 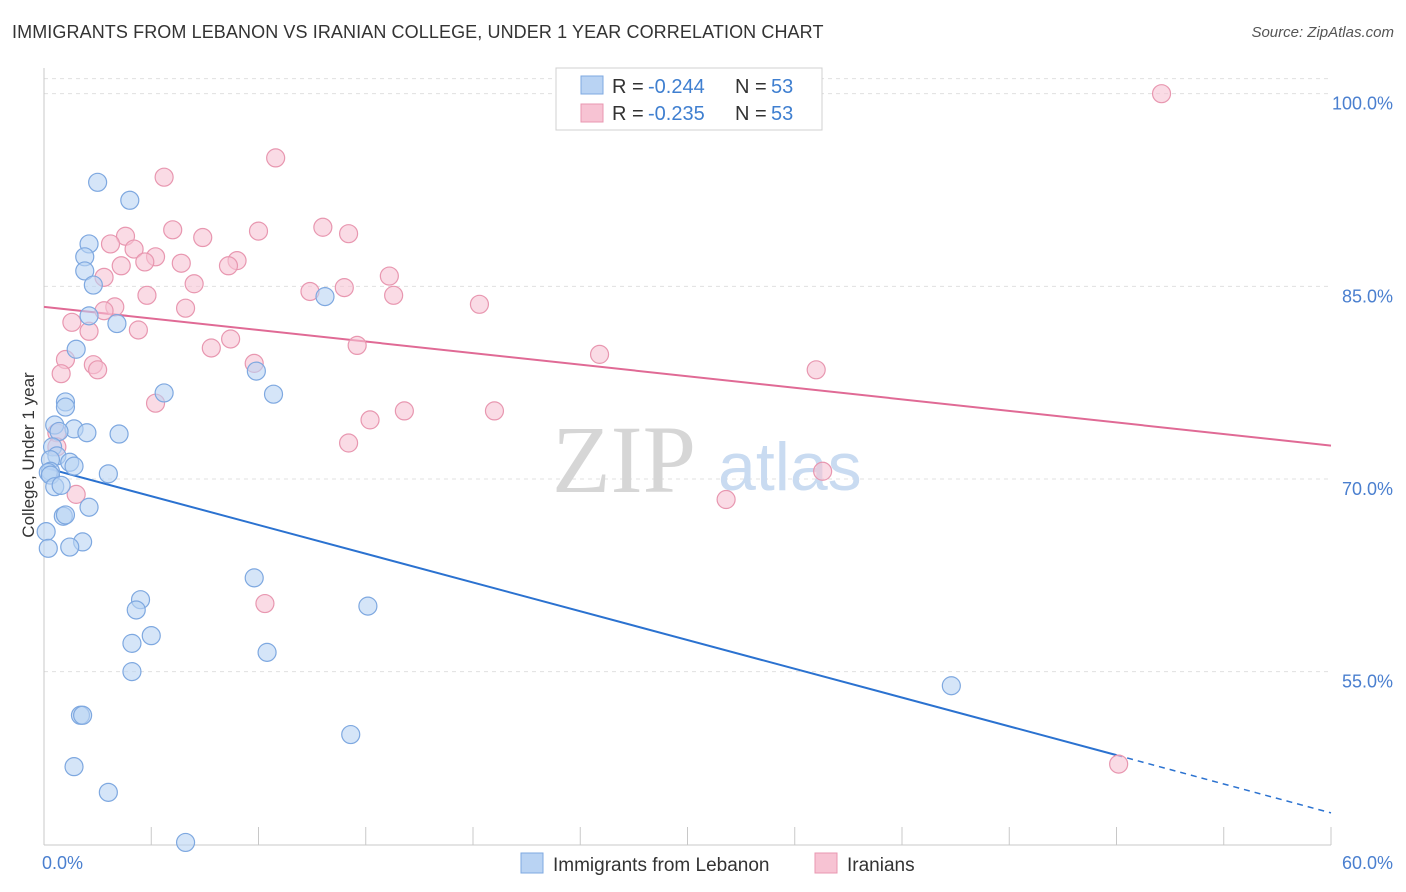 I want to click on y-tick-label-2: 70.0%, so click(x=1367, y=489).